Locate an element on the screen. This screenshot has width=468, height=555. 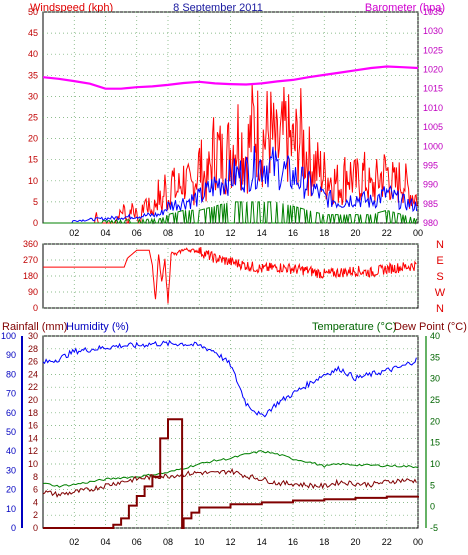
wind-x-tick-label: 22 is located at coordinates (387, 233).